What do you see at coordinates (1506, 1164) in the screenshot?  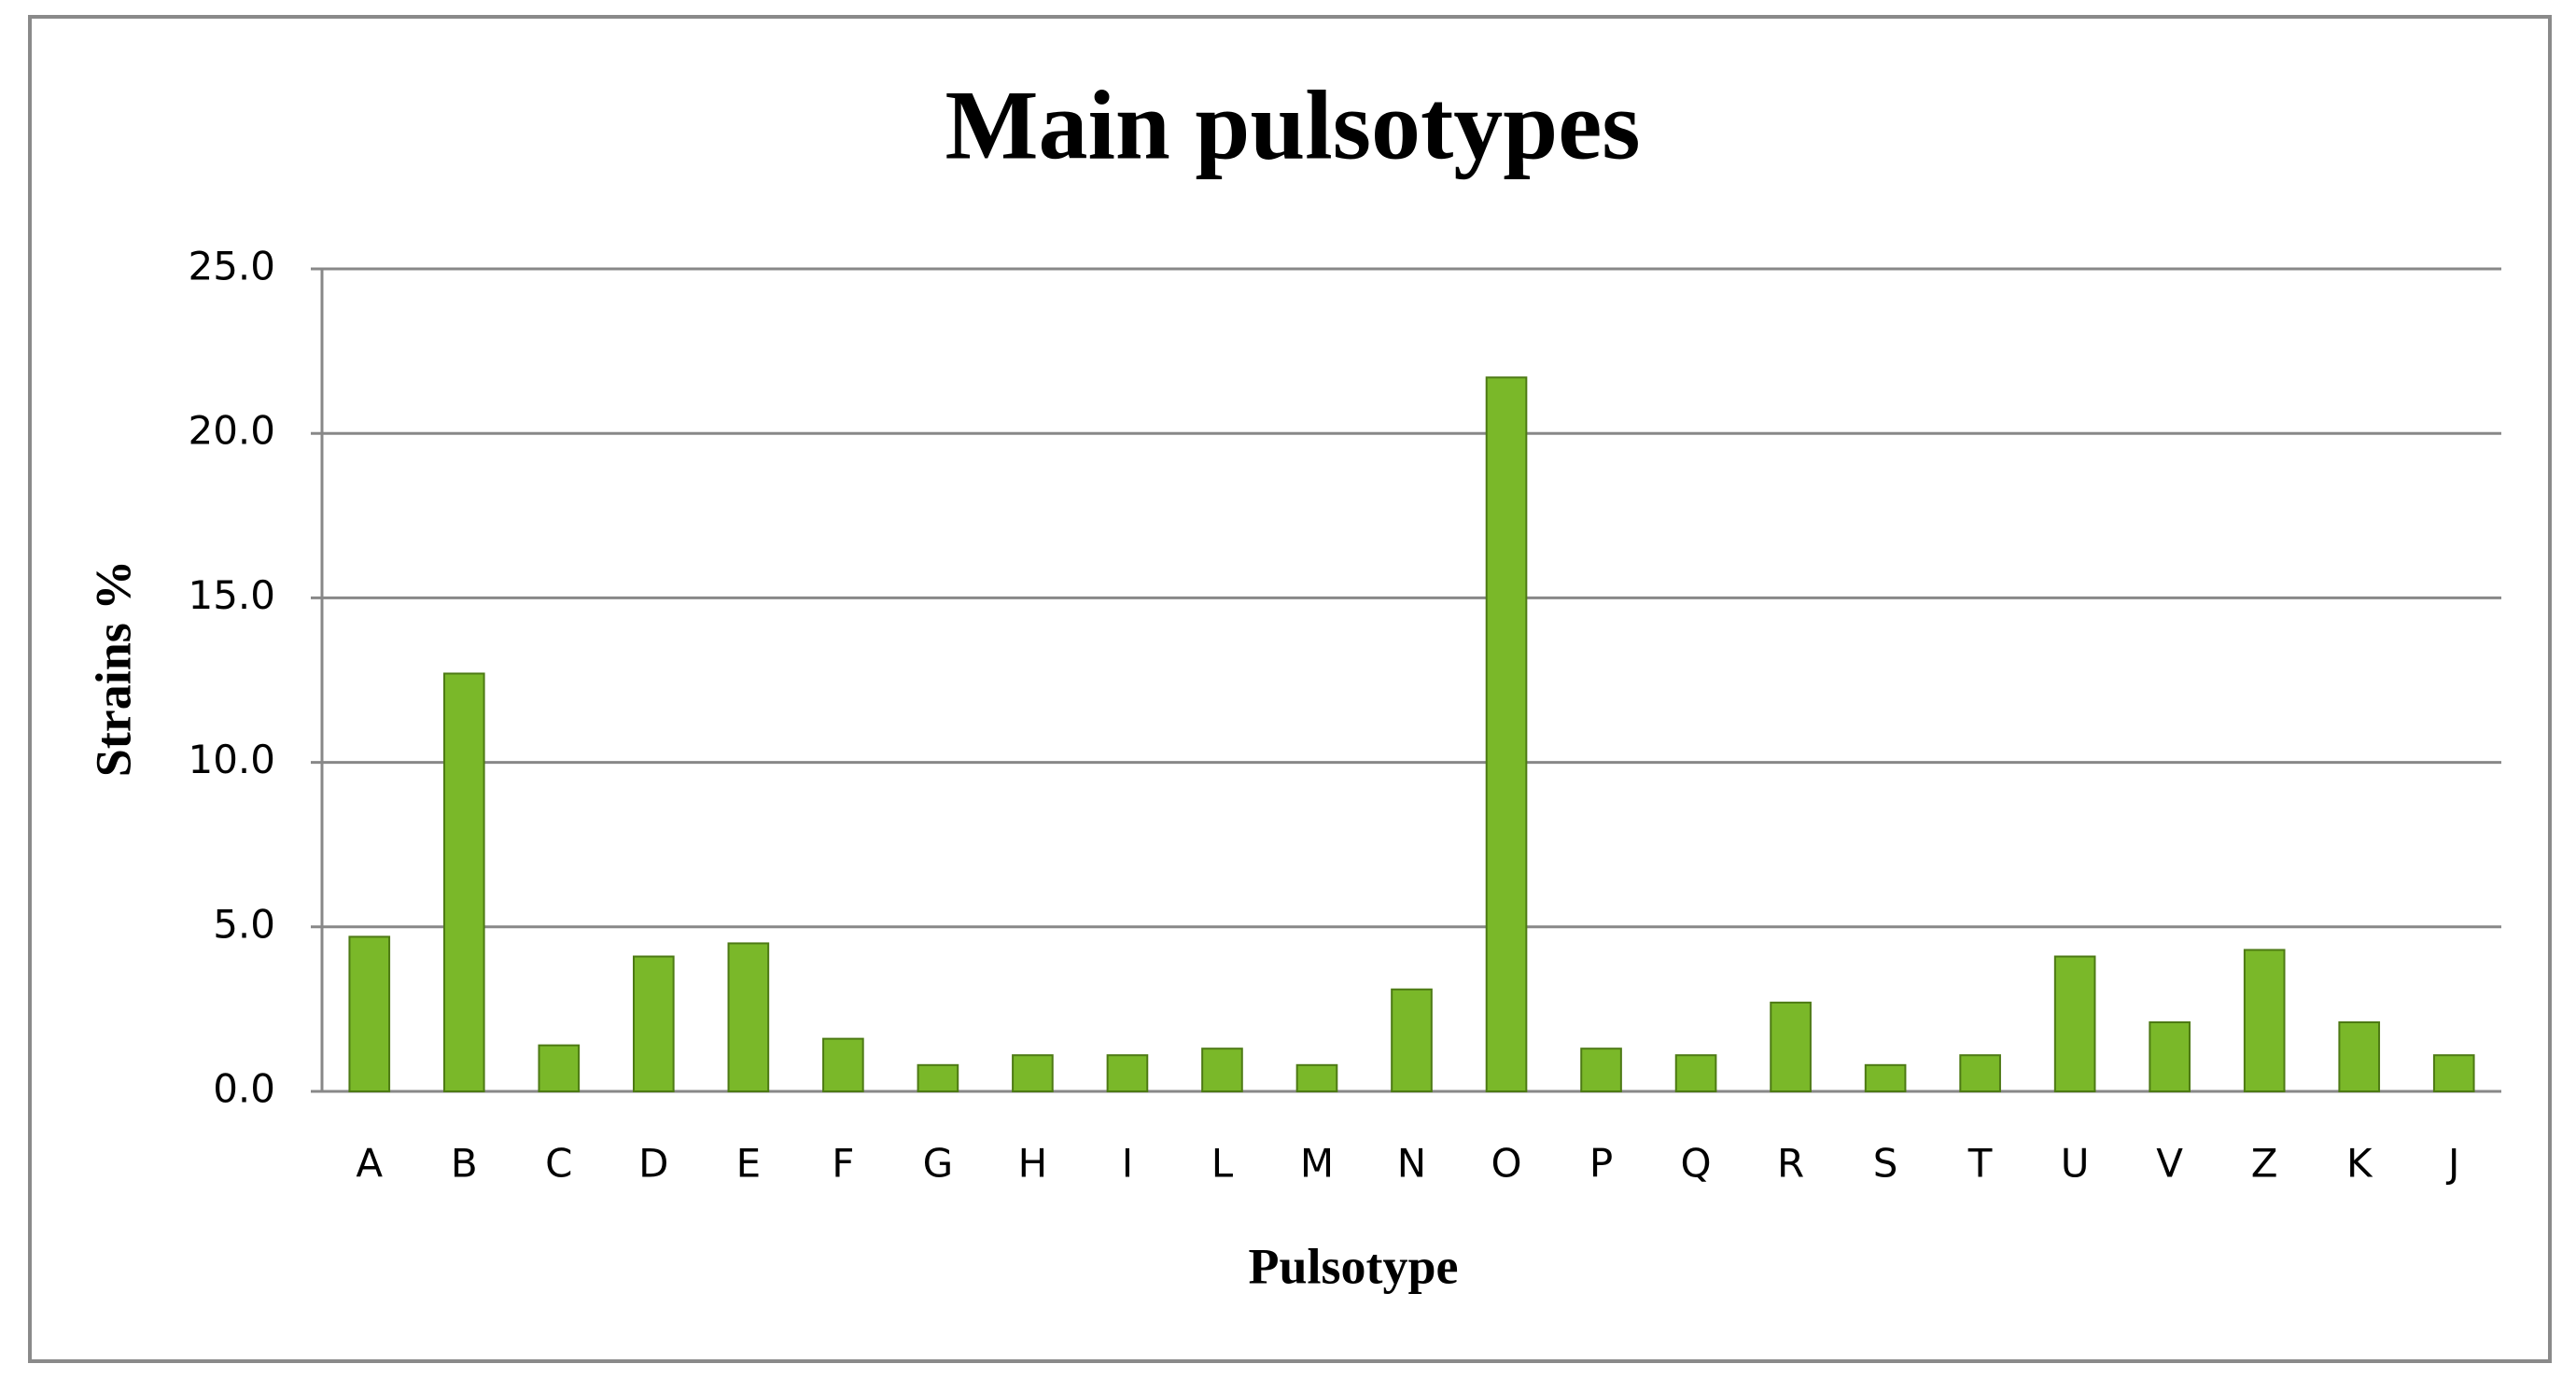 I see `x-tick-label: O` at bounding box center [1506, 1164].